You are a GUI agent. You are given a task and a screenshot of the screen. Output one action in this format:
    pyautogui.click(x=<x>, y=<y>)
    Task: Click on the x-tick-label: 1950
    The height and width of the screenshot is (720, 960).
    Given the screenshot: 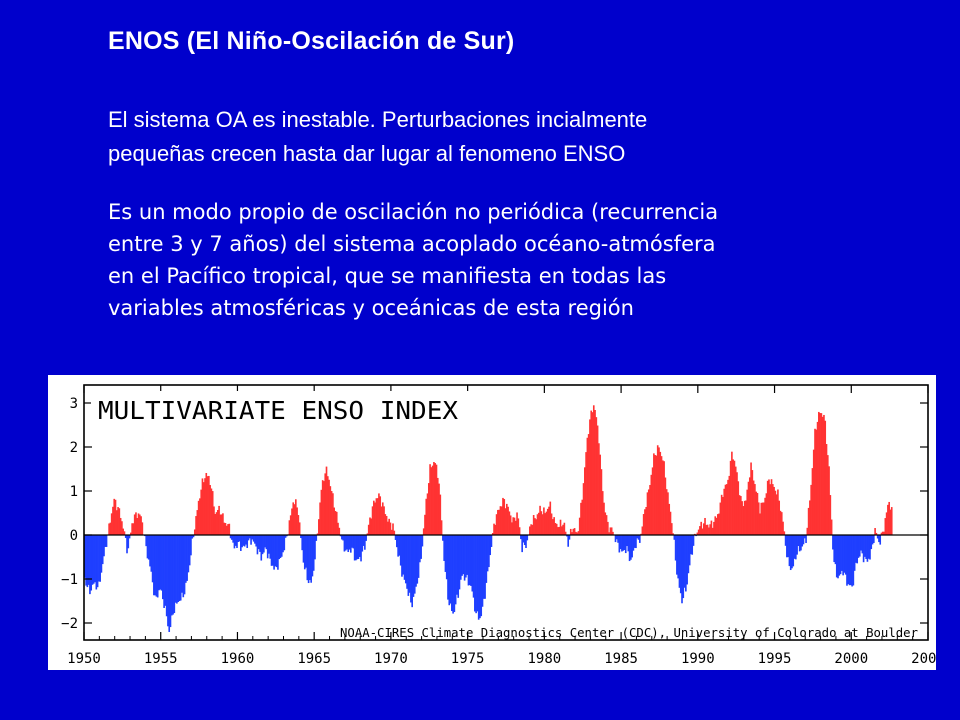 What is the action you would take?
    pyautogui.click(x=84, y=659)
    